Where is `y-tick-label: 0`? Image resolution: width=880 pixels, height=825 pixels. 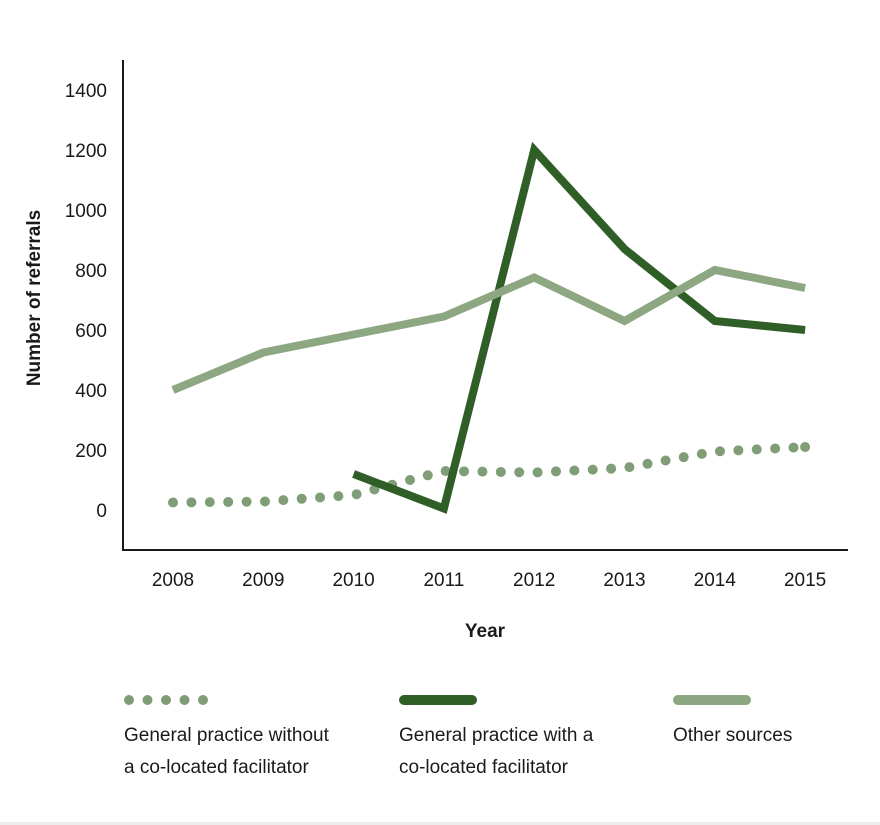
y-tick-label: 0 is located at coordinates (101, 511).